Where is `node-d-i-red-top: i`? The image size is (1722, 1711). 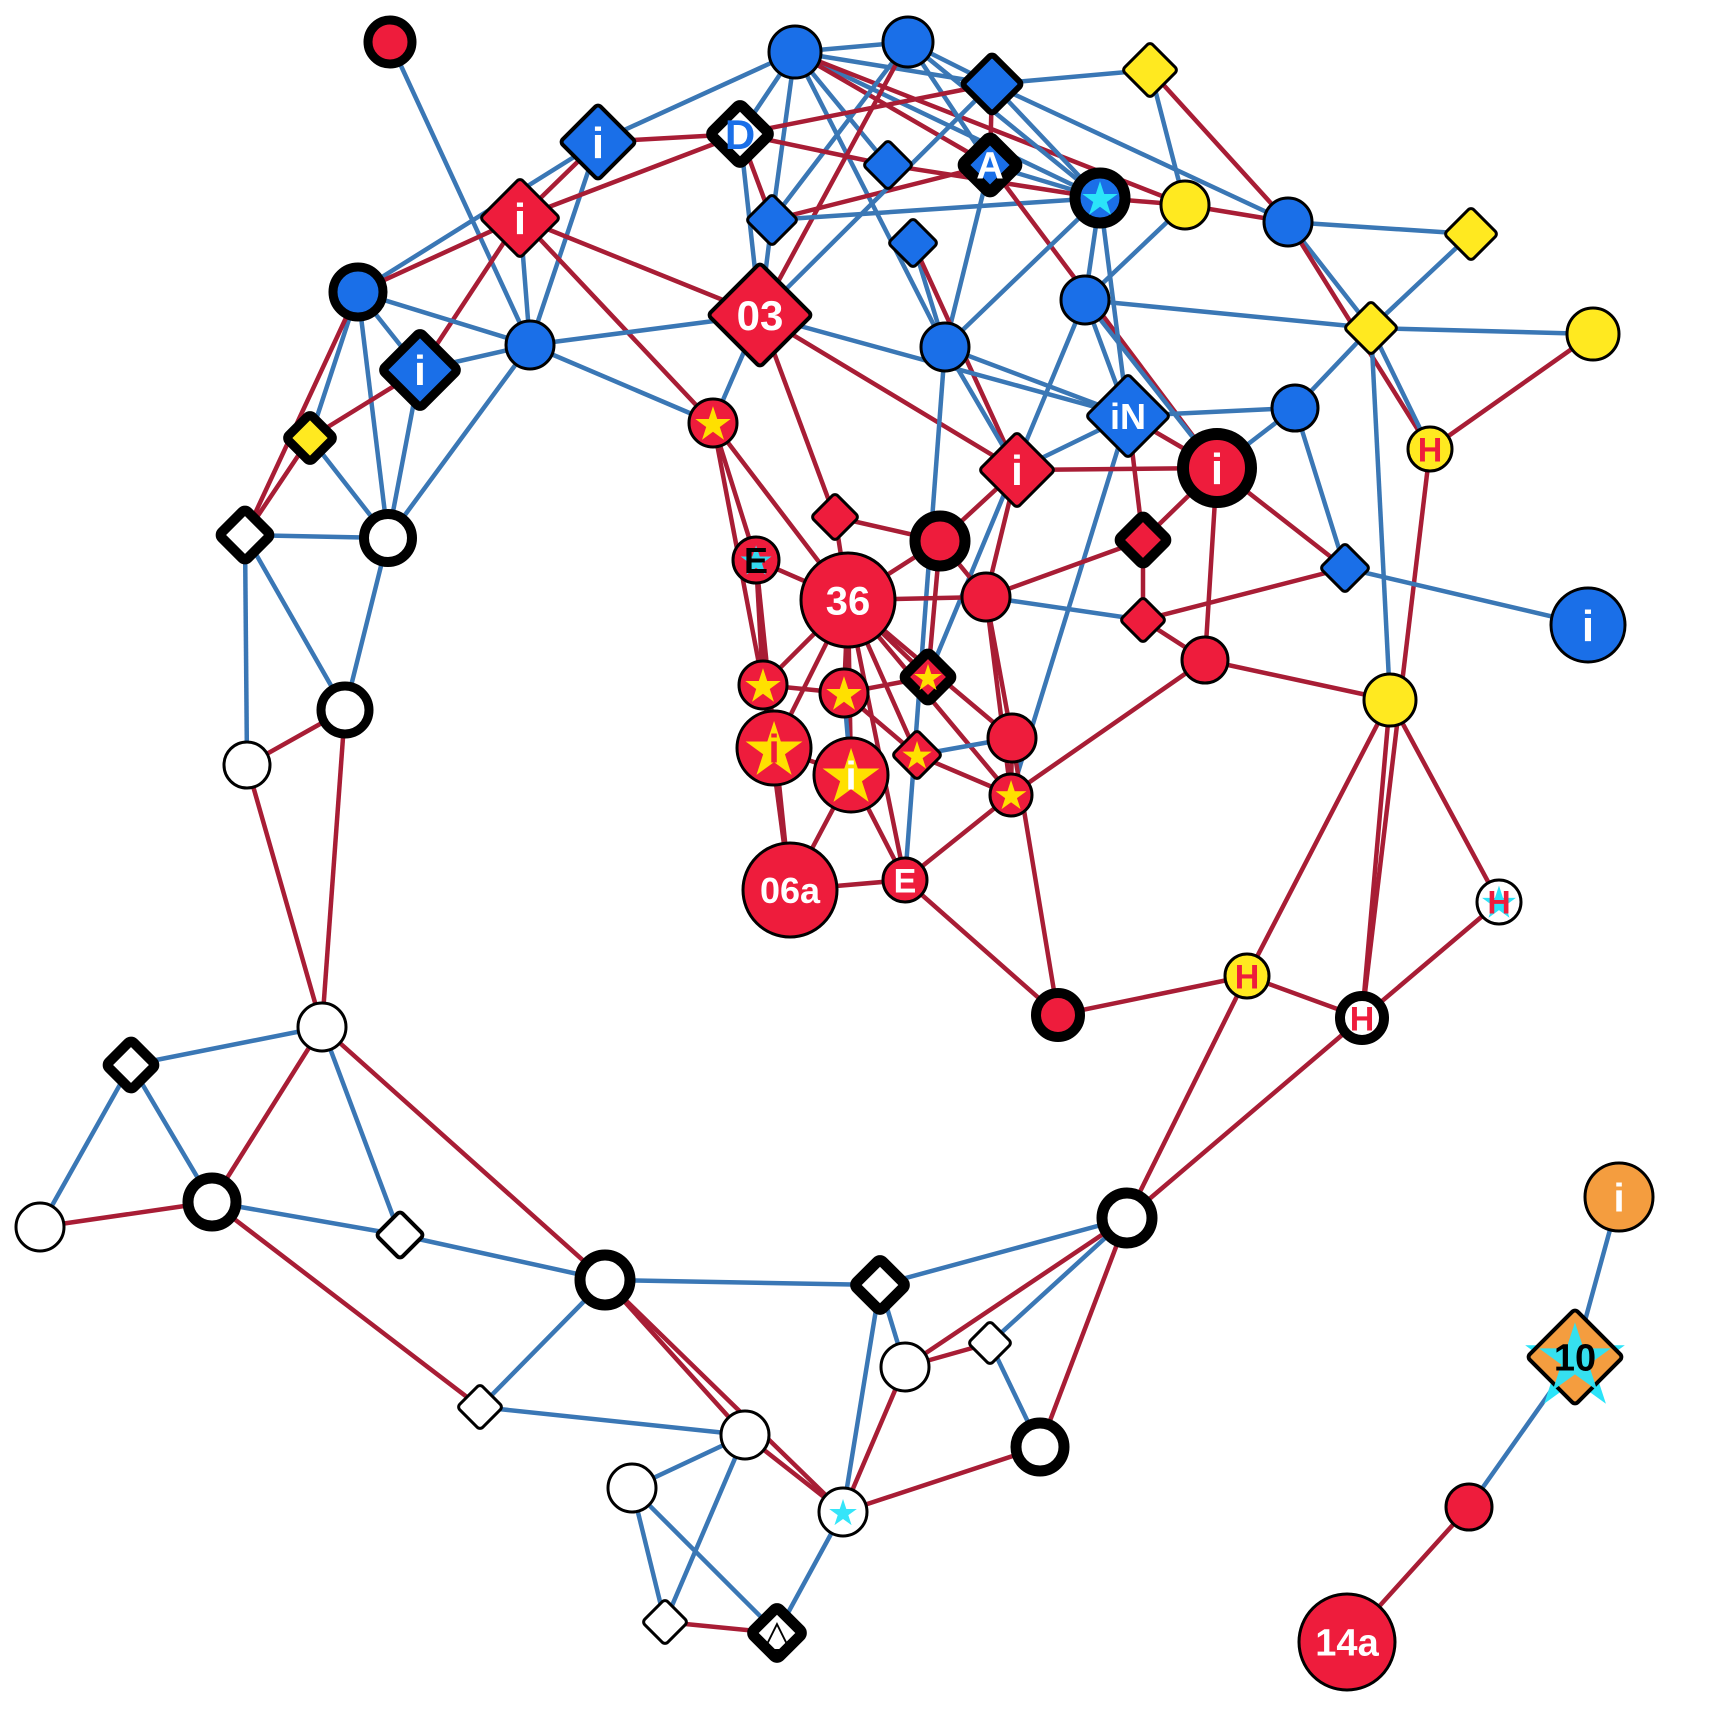 node-d-i-red-top: i is located at coordinates (520, 218).